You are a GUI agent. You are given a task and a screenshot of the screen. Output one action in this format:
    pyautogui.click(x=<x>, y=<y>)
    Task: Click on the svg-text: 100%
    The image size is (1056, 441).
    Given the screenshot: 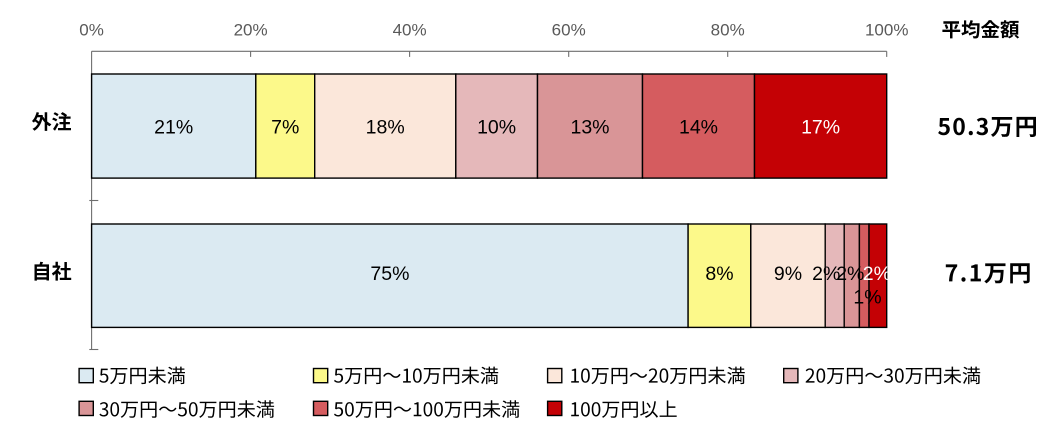 What is the action you would take?
    pyautogui.click(x=886, y=29)
    